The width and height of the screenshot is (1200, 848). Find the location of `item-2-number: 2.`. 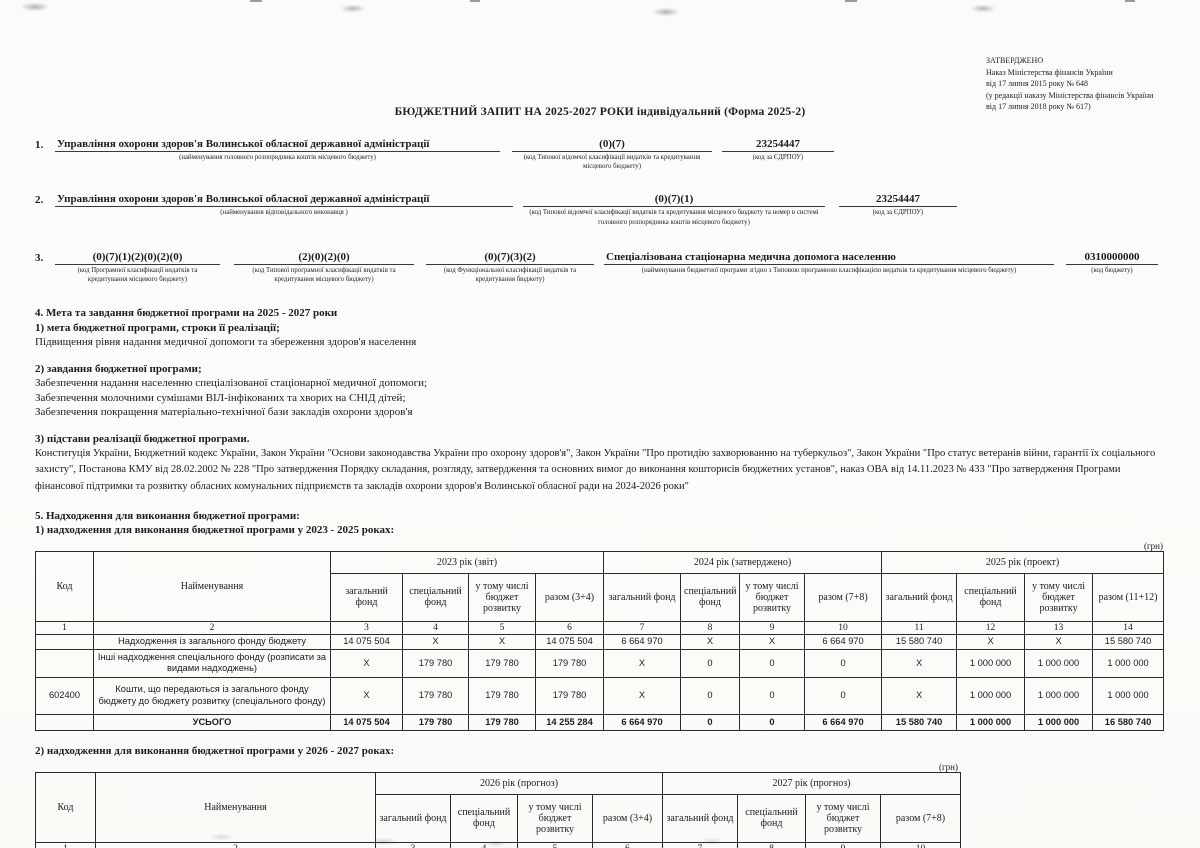

item-2-number: 2. is located at coordinates (39, 200).